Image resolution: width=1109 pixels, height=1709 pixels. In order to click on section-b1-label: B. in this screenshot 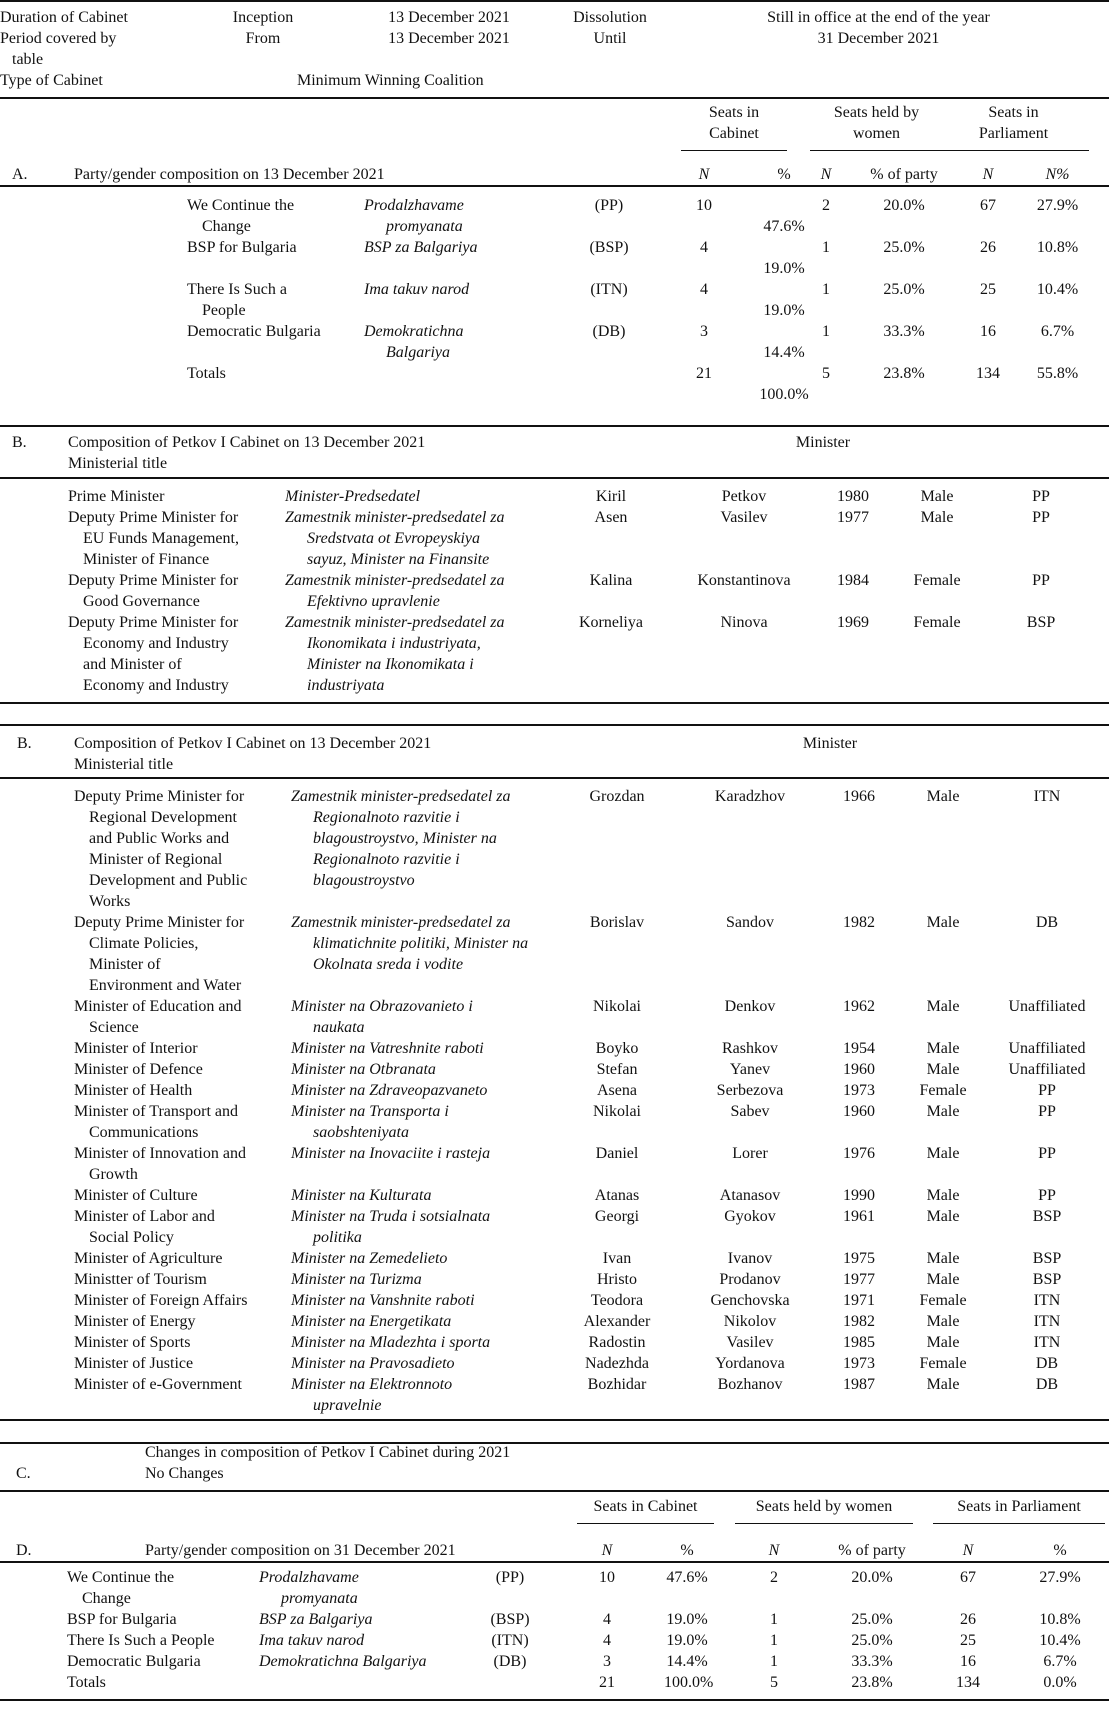, I will do `click(19, 442)`.